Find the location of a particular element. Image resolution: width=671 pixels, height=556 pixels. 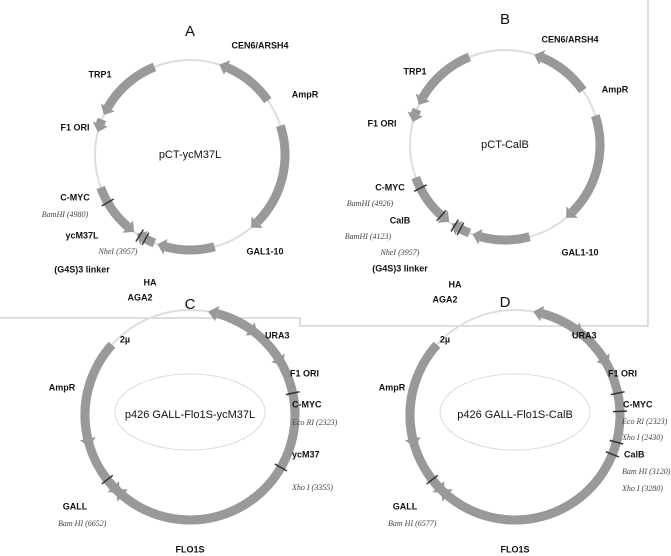

site-label: Xho I (3280) is located at coordinates (642, 488).